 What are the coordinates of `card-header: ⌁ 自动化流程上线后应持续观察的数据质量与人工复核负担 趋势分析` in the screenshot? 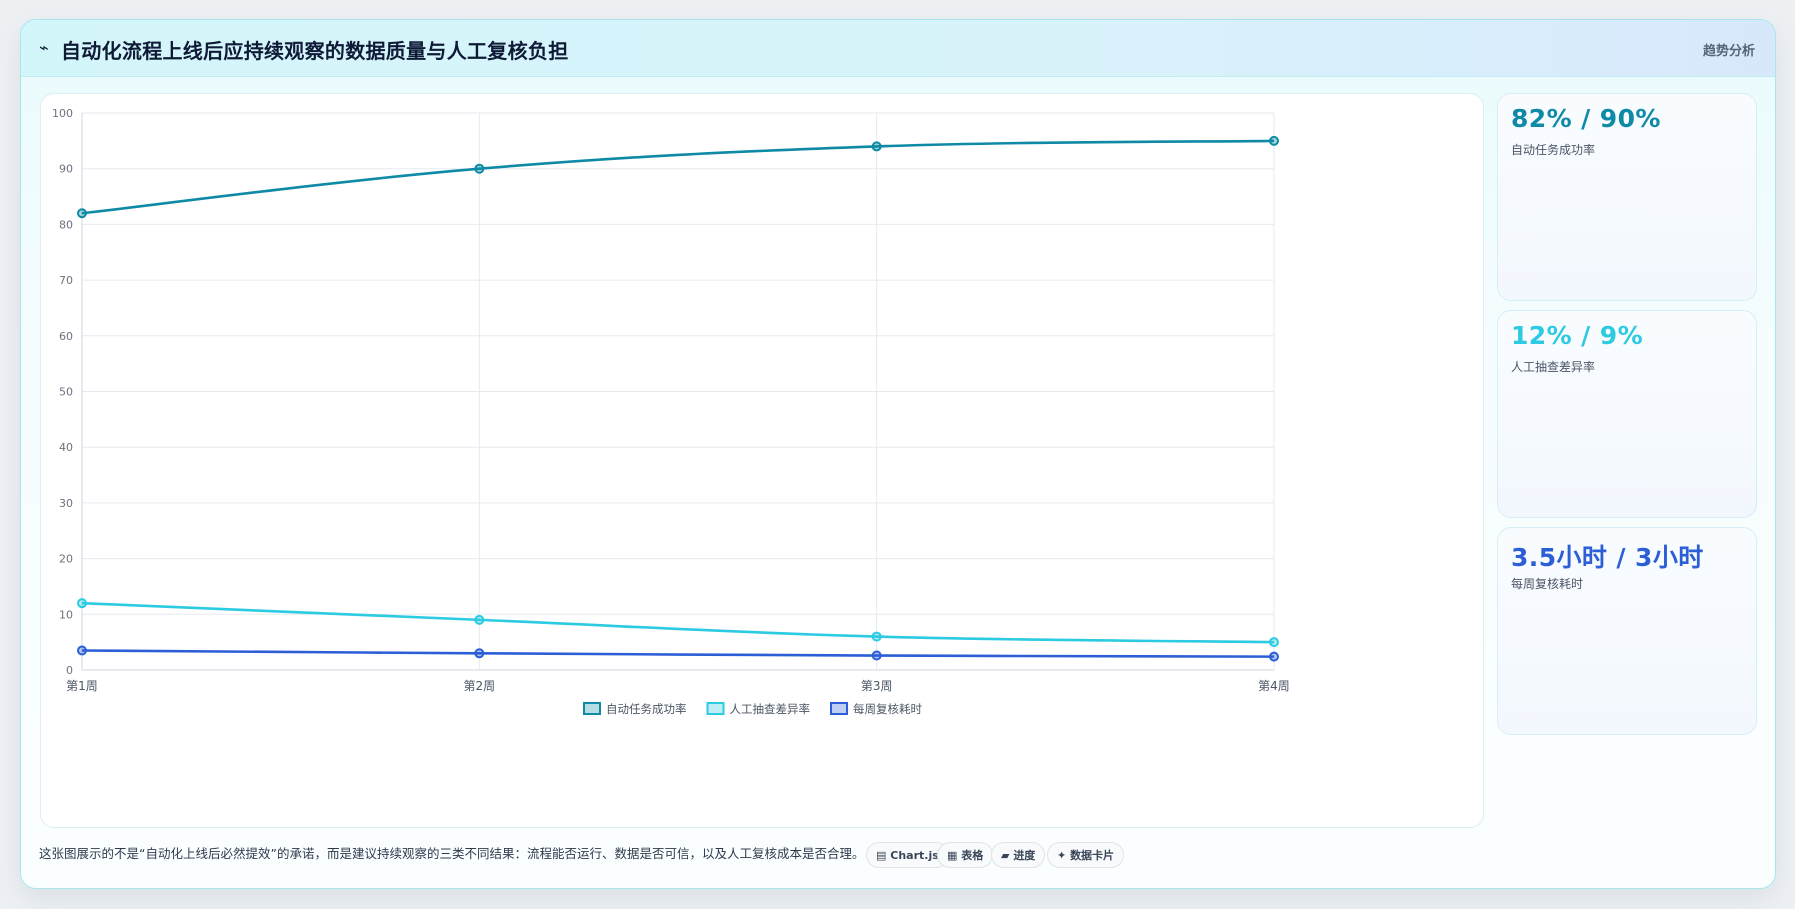 It's located at (898, 48).